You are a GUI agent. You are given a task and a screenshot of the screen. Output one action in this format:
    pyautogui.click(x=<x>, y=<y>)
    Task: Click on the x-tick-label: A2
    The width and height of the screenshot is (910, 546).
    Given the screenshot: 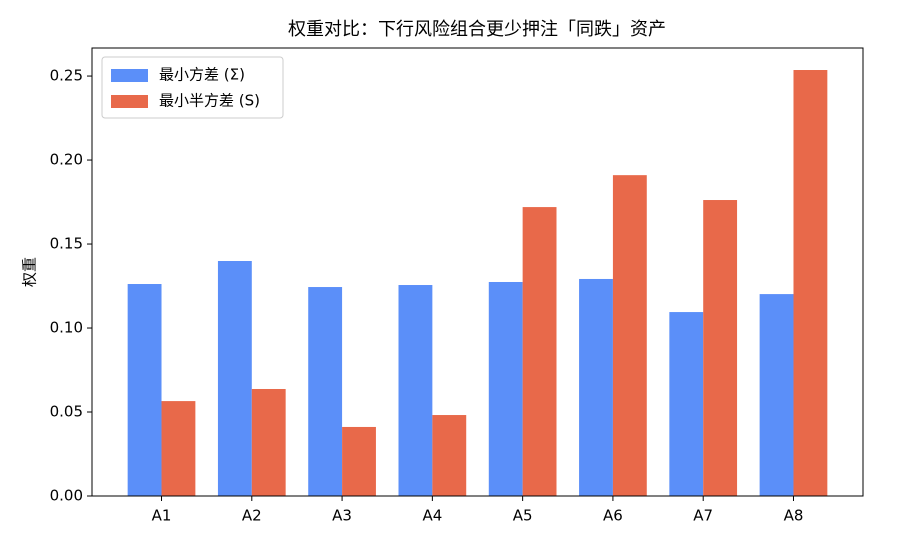 What is the action you would take?
    pyautogui.click(x=252, y=516)
    